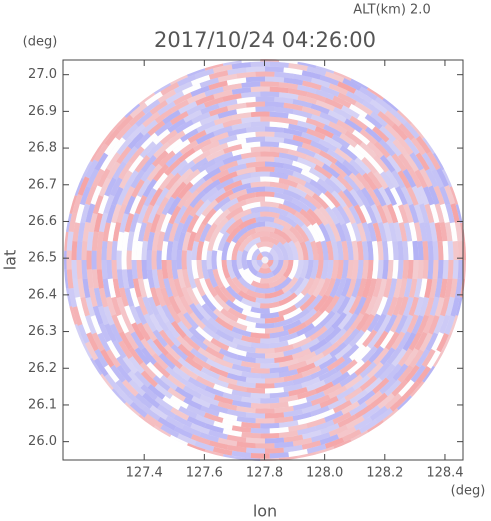 The image size is (491, 521). What do you see at coordinates (42, 221) in the screenshot?
I see `y-tick-label: 26.6` at bounding box center [42, 221].